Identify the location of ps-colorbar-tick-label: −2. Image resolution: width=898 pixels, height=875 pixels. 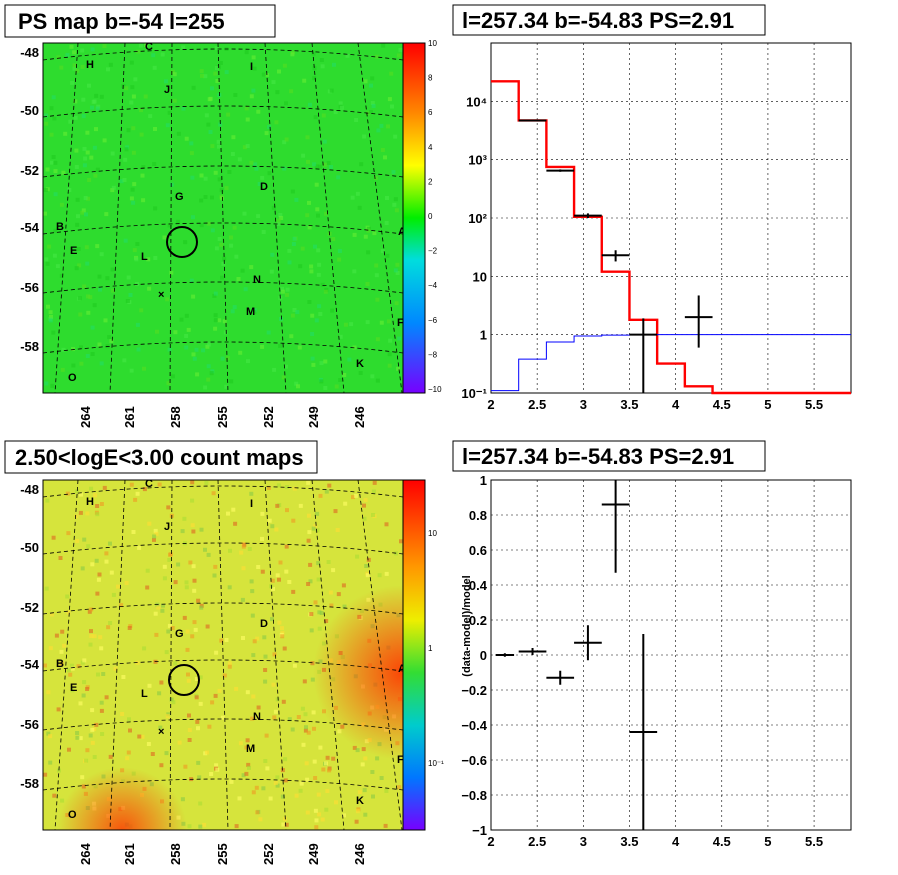
(433, 251).